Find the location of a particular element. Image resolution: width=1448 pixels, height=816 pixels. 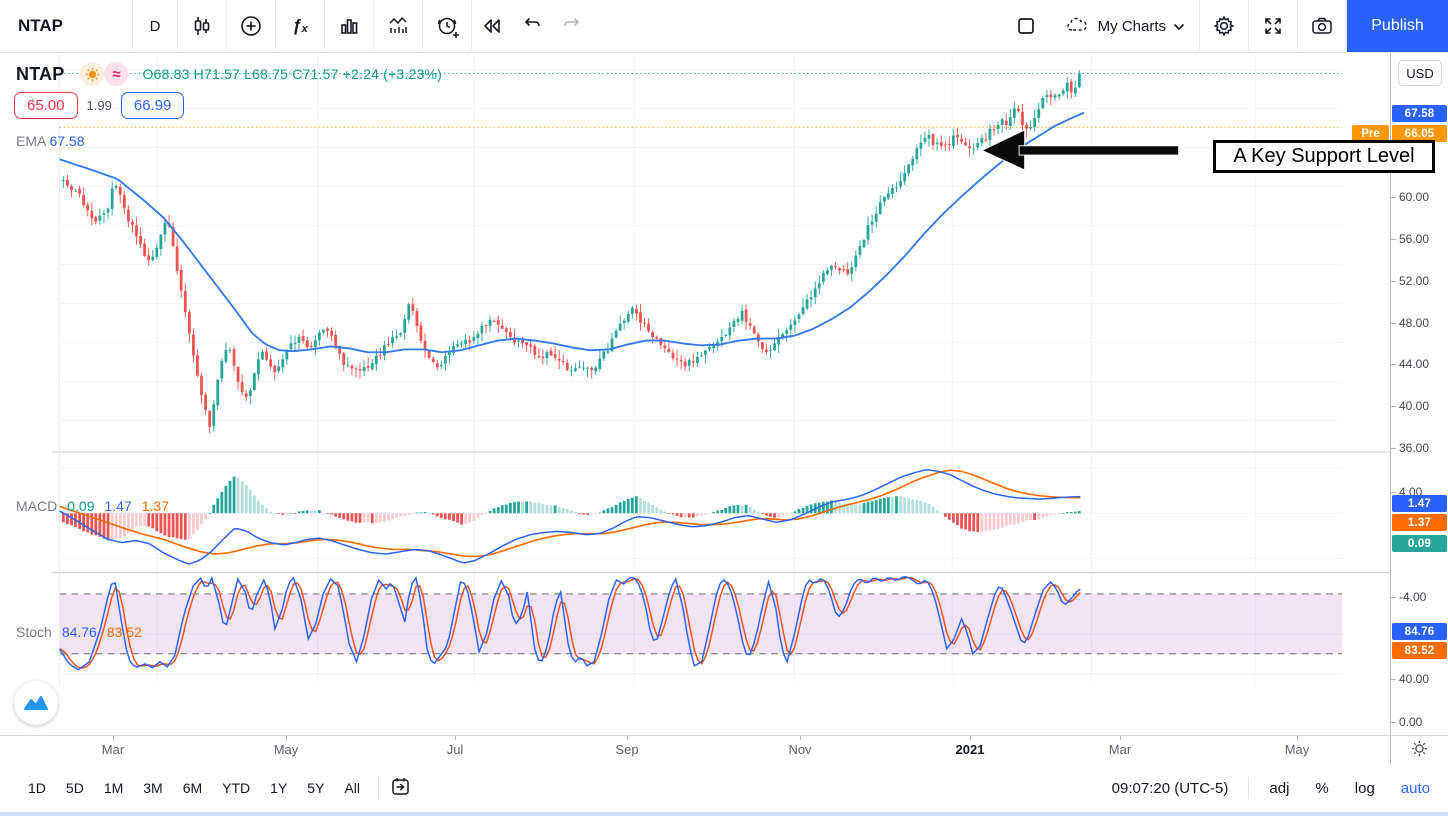

interval-button: D is located at coordinates (155, 26).